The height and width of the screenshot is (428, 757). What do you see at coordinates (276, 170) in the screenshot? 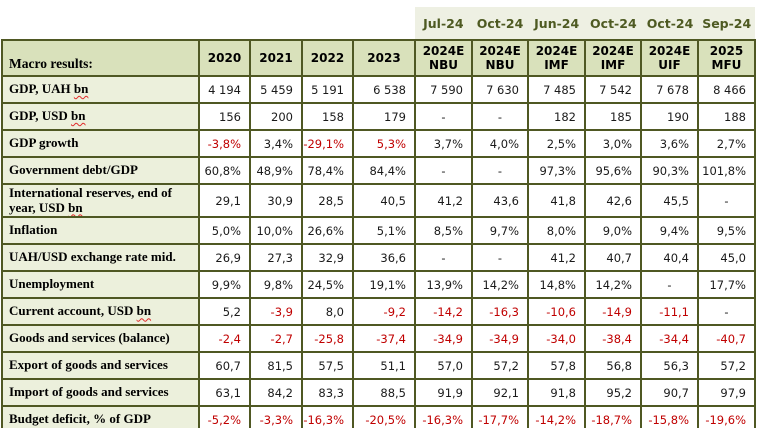
I see `cell-value: 48,9%` at bounding box center [276, 170].